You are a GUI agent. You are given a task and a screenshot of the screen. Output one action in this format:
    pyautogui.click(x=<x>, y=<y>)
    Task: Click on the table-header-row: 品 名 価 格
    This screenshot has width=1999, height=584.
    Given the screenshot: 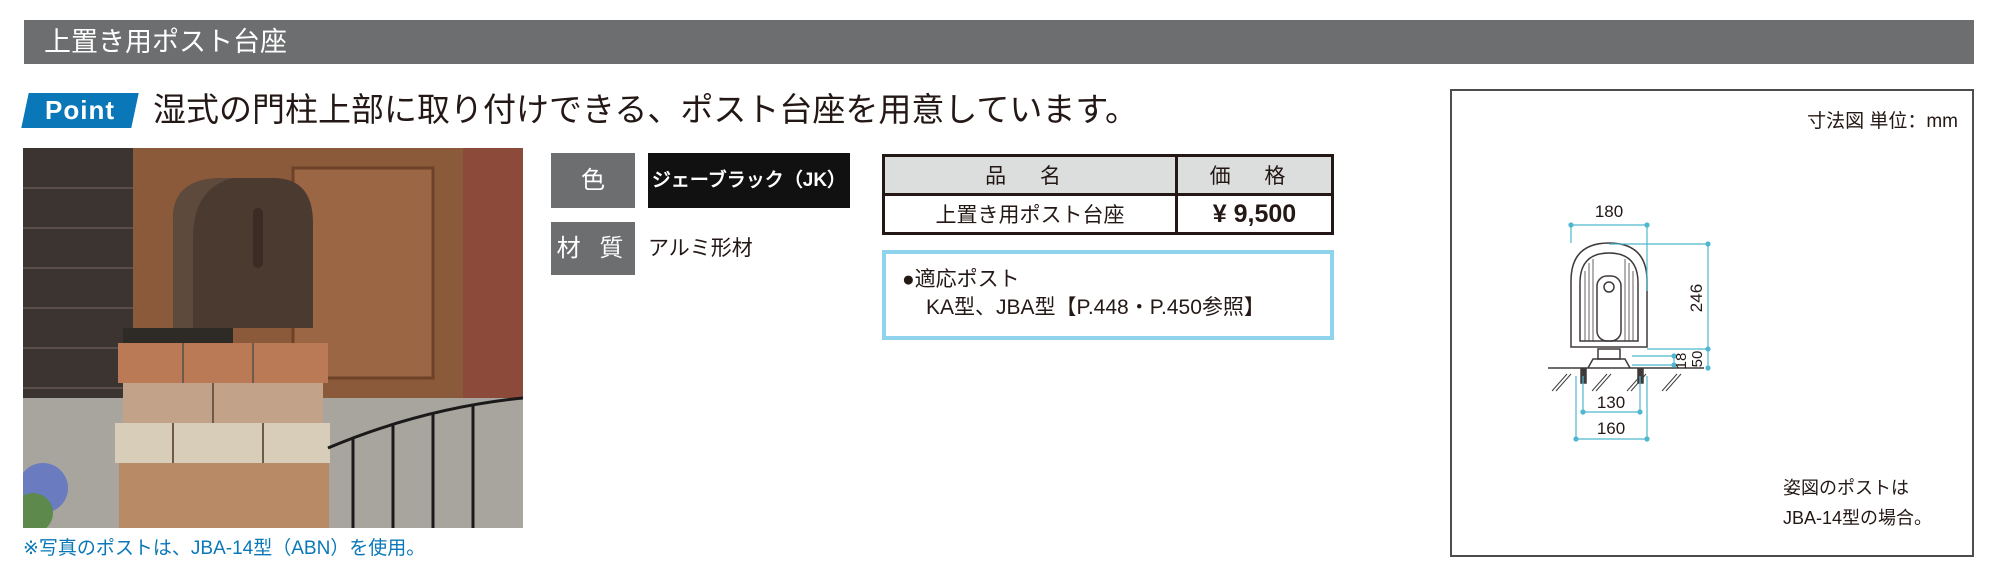 What is the action you would take?
    pyautogui.click(x=1108, y=175)
    